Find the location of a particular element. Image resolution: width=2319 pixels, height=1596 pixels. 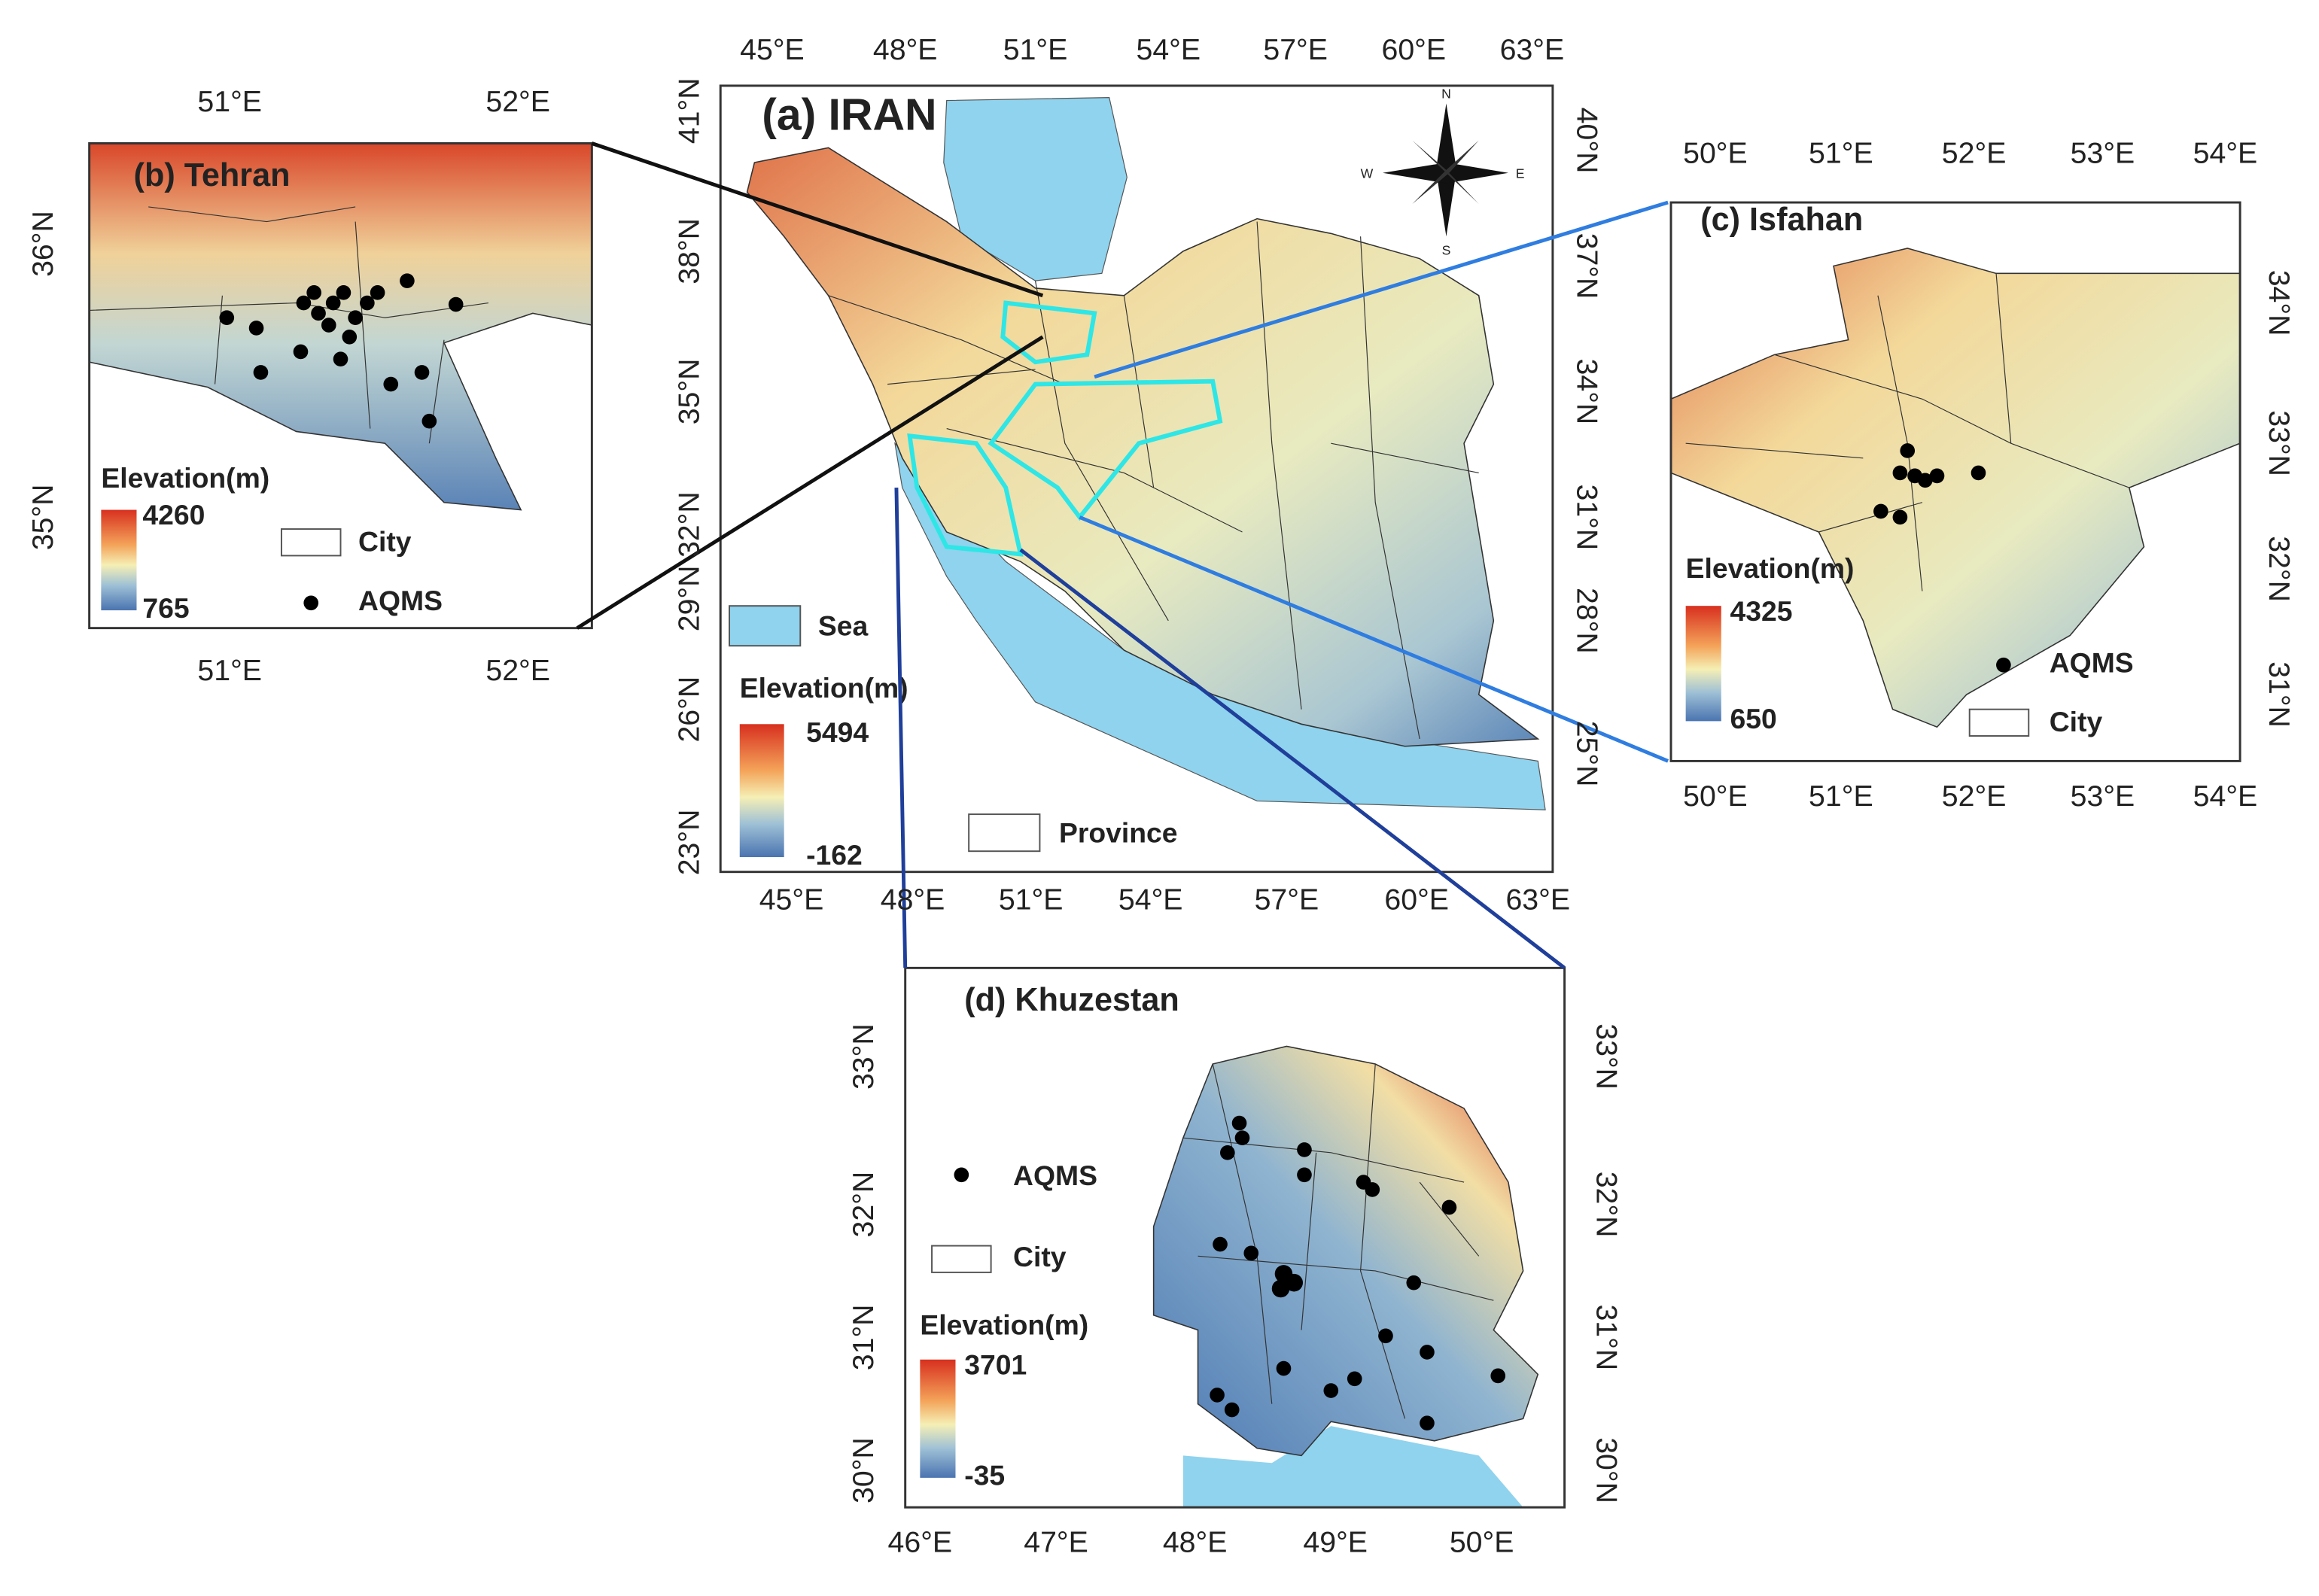

x-tick-label: 46°E is located at coordinates (920, 1542).